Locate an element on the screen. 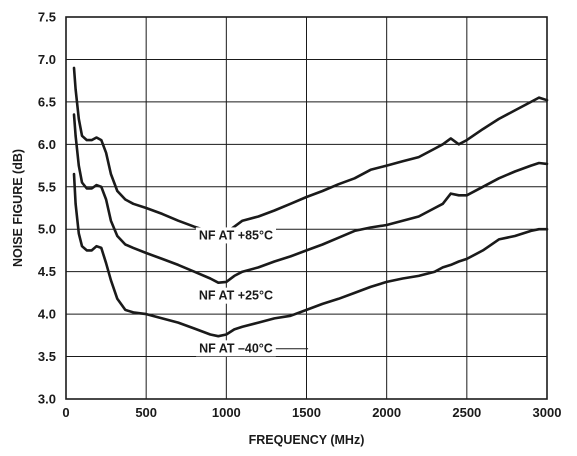  y-tick-label: 3.5 is located at coordinates (47, 356).